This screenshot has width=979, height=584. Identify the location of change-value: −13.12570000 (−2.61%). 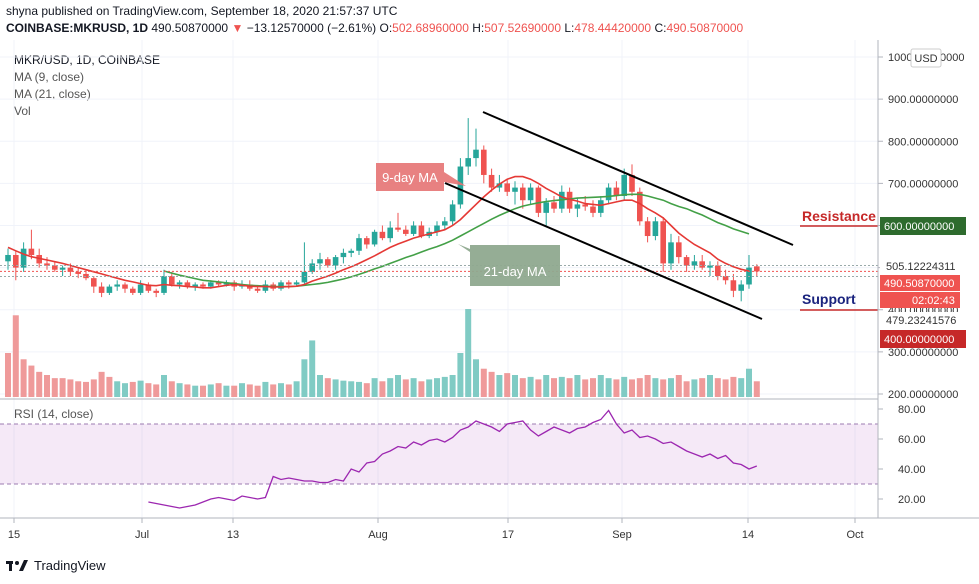
(311, 28).